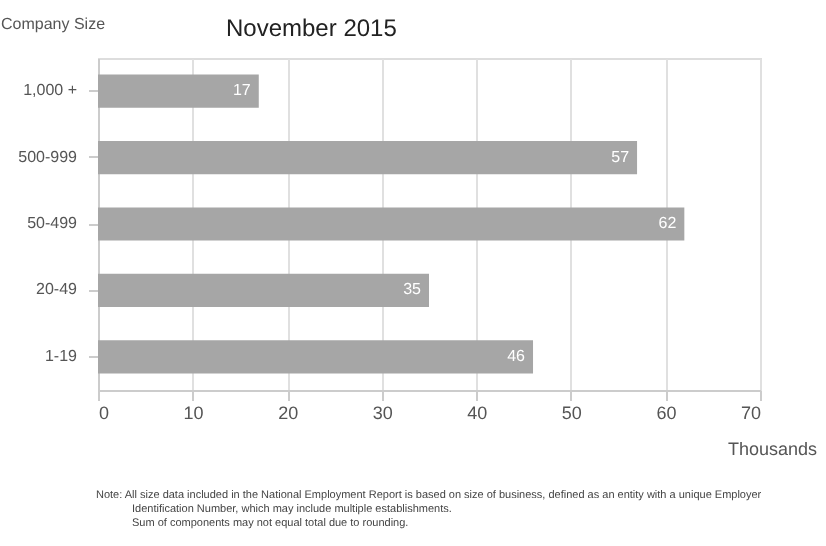 This screenshot has width=826, height=546. I want to click on data-label: 46, so click(517, 355).